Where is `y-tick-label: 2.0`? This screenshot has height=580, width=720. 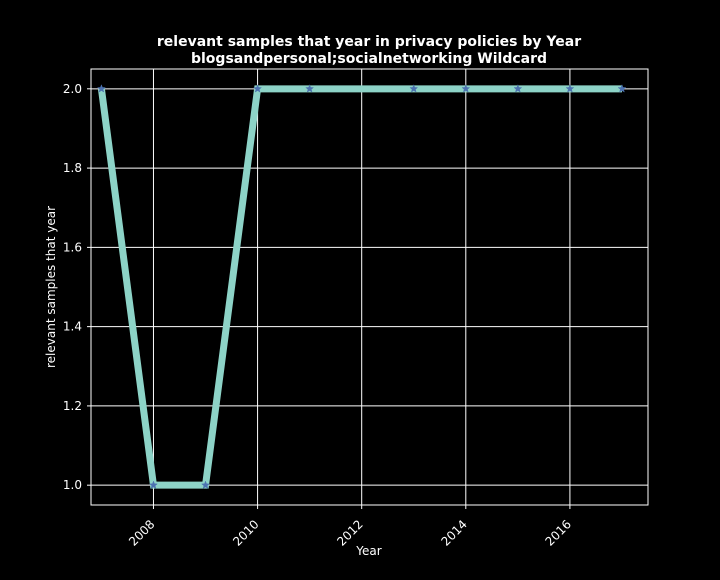
y-tick-label: 2.0 is located at coordinates (72, 89).